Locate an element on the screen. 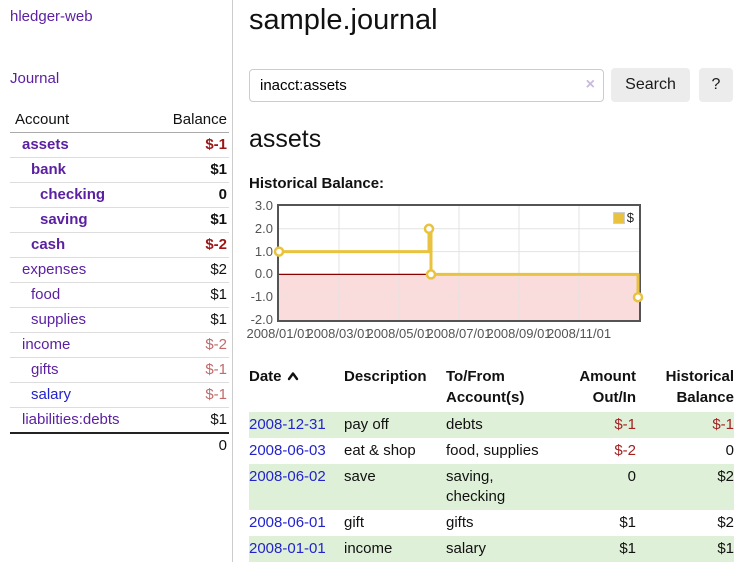  y-tick: 1.0 is located at coordinates (263, 251).